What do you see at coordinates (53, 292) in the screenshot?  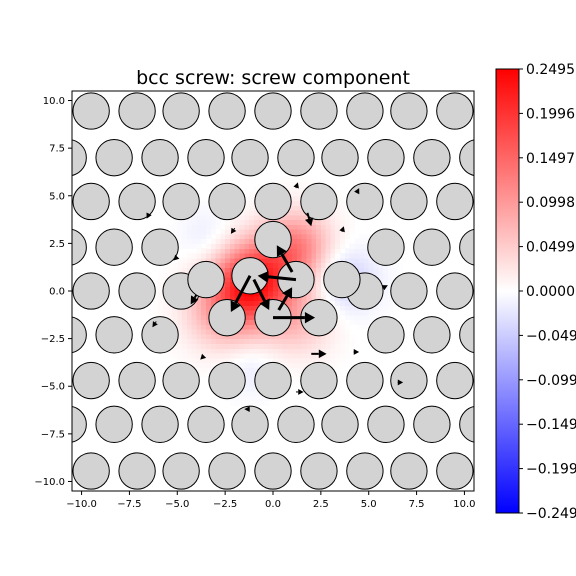 I see `y-axis: −10.0 −7.5 −5.0 −2.5 0.0 2.5 5.0 7.5 10.0` at bounding box center [53, 292].